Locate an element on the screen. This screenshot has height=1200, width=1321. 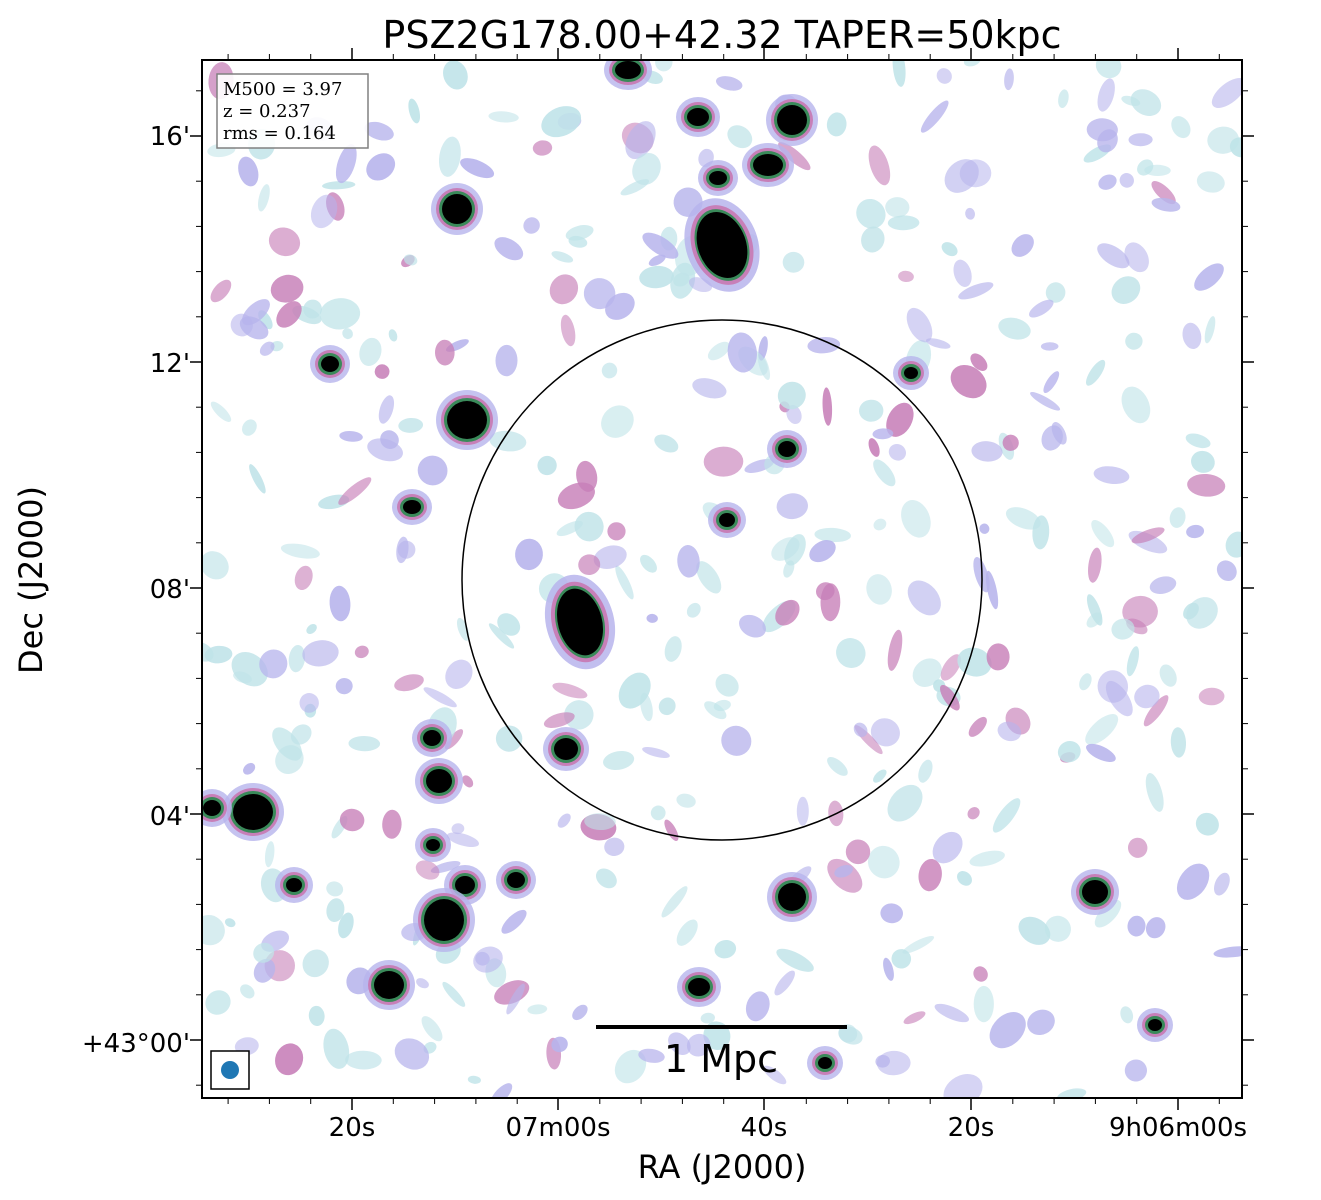
beam-ellipse is located at coordinates (230, 1070).